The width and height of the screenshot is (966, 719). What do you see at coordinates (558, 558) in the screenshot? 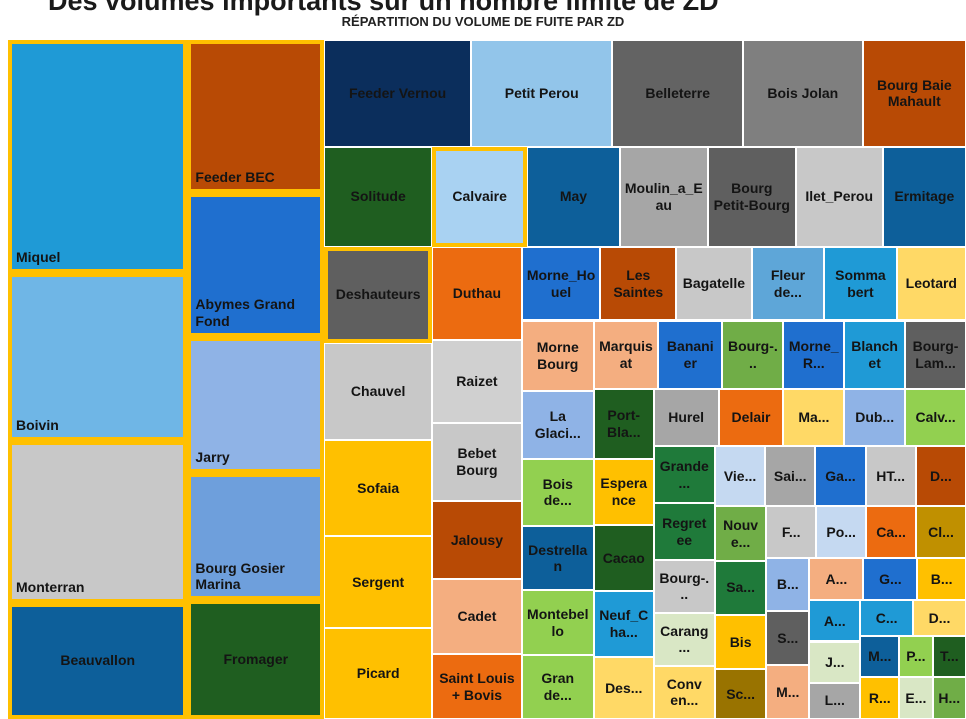
I see `tile-label: Destrellan` at bounding box center [558, 558].